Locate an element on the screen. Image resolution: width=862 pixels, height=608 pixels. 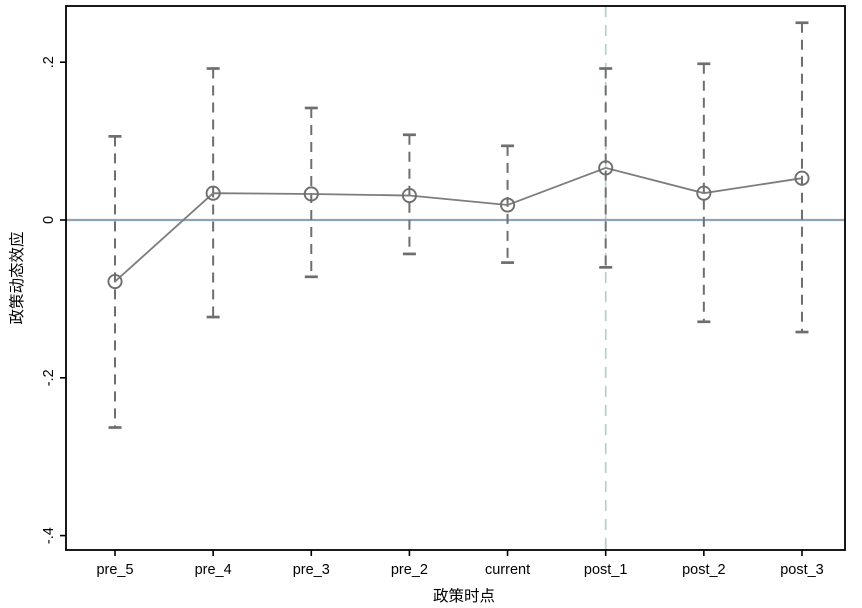
x-tick-label: post_2 is located at coordinates (704, 570).